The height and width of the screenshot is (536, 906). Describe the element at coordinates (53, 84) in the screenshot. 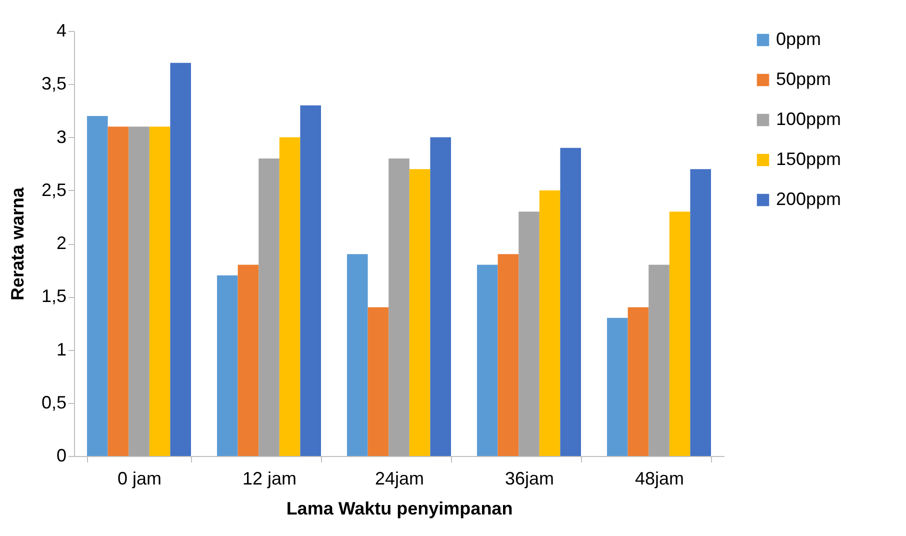

I see `y-tick-label: 3,5` at that location.